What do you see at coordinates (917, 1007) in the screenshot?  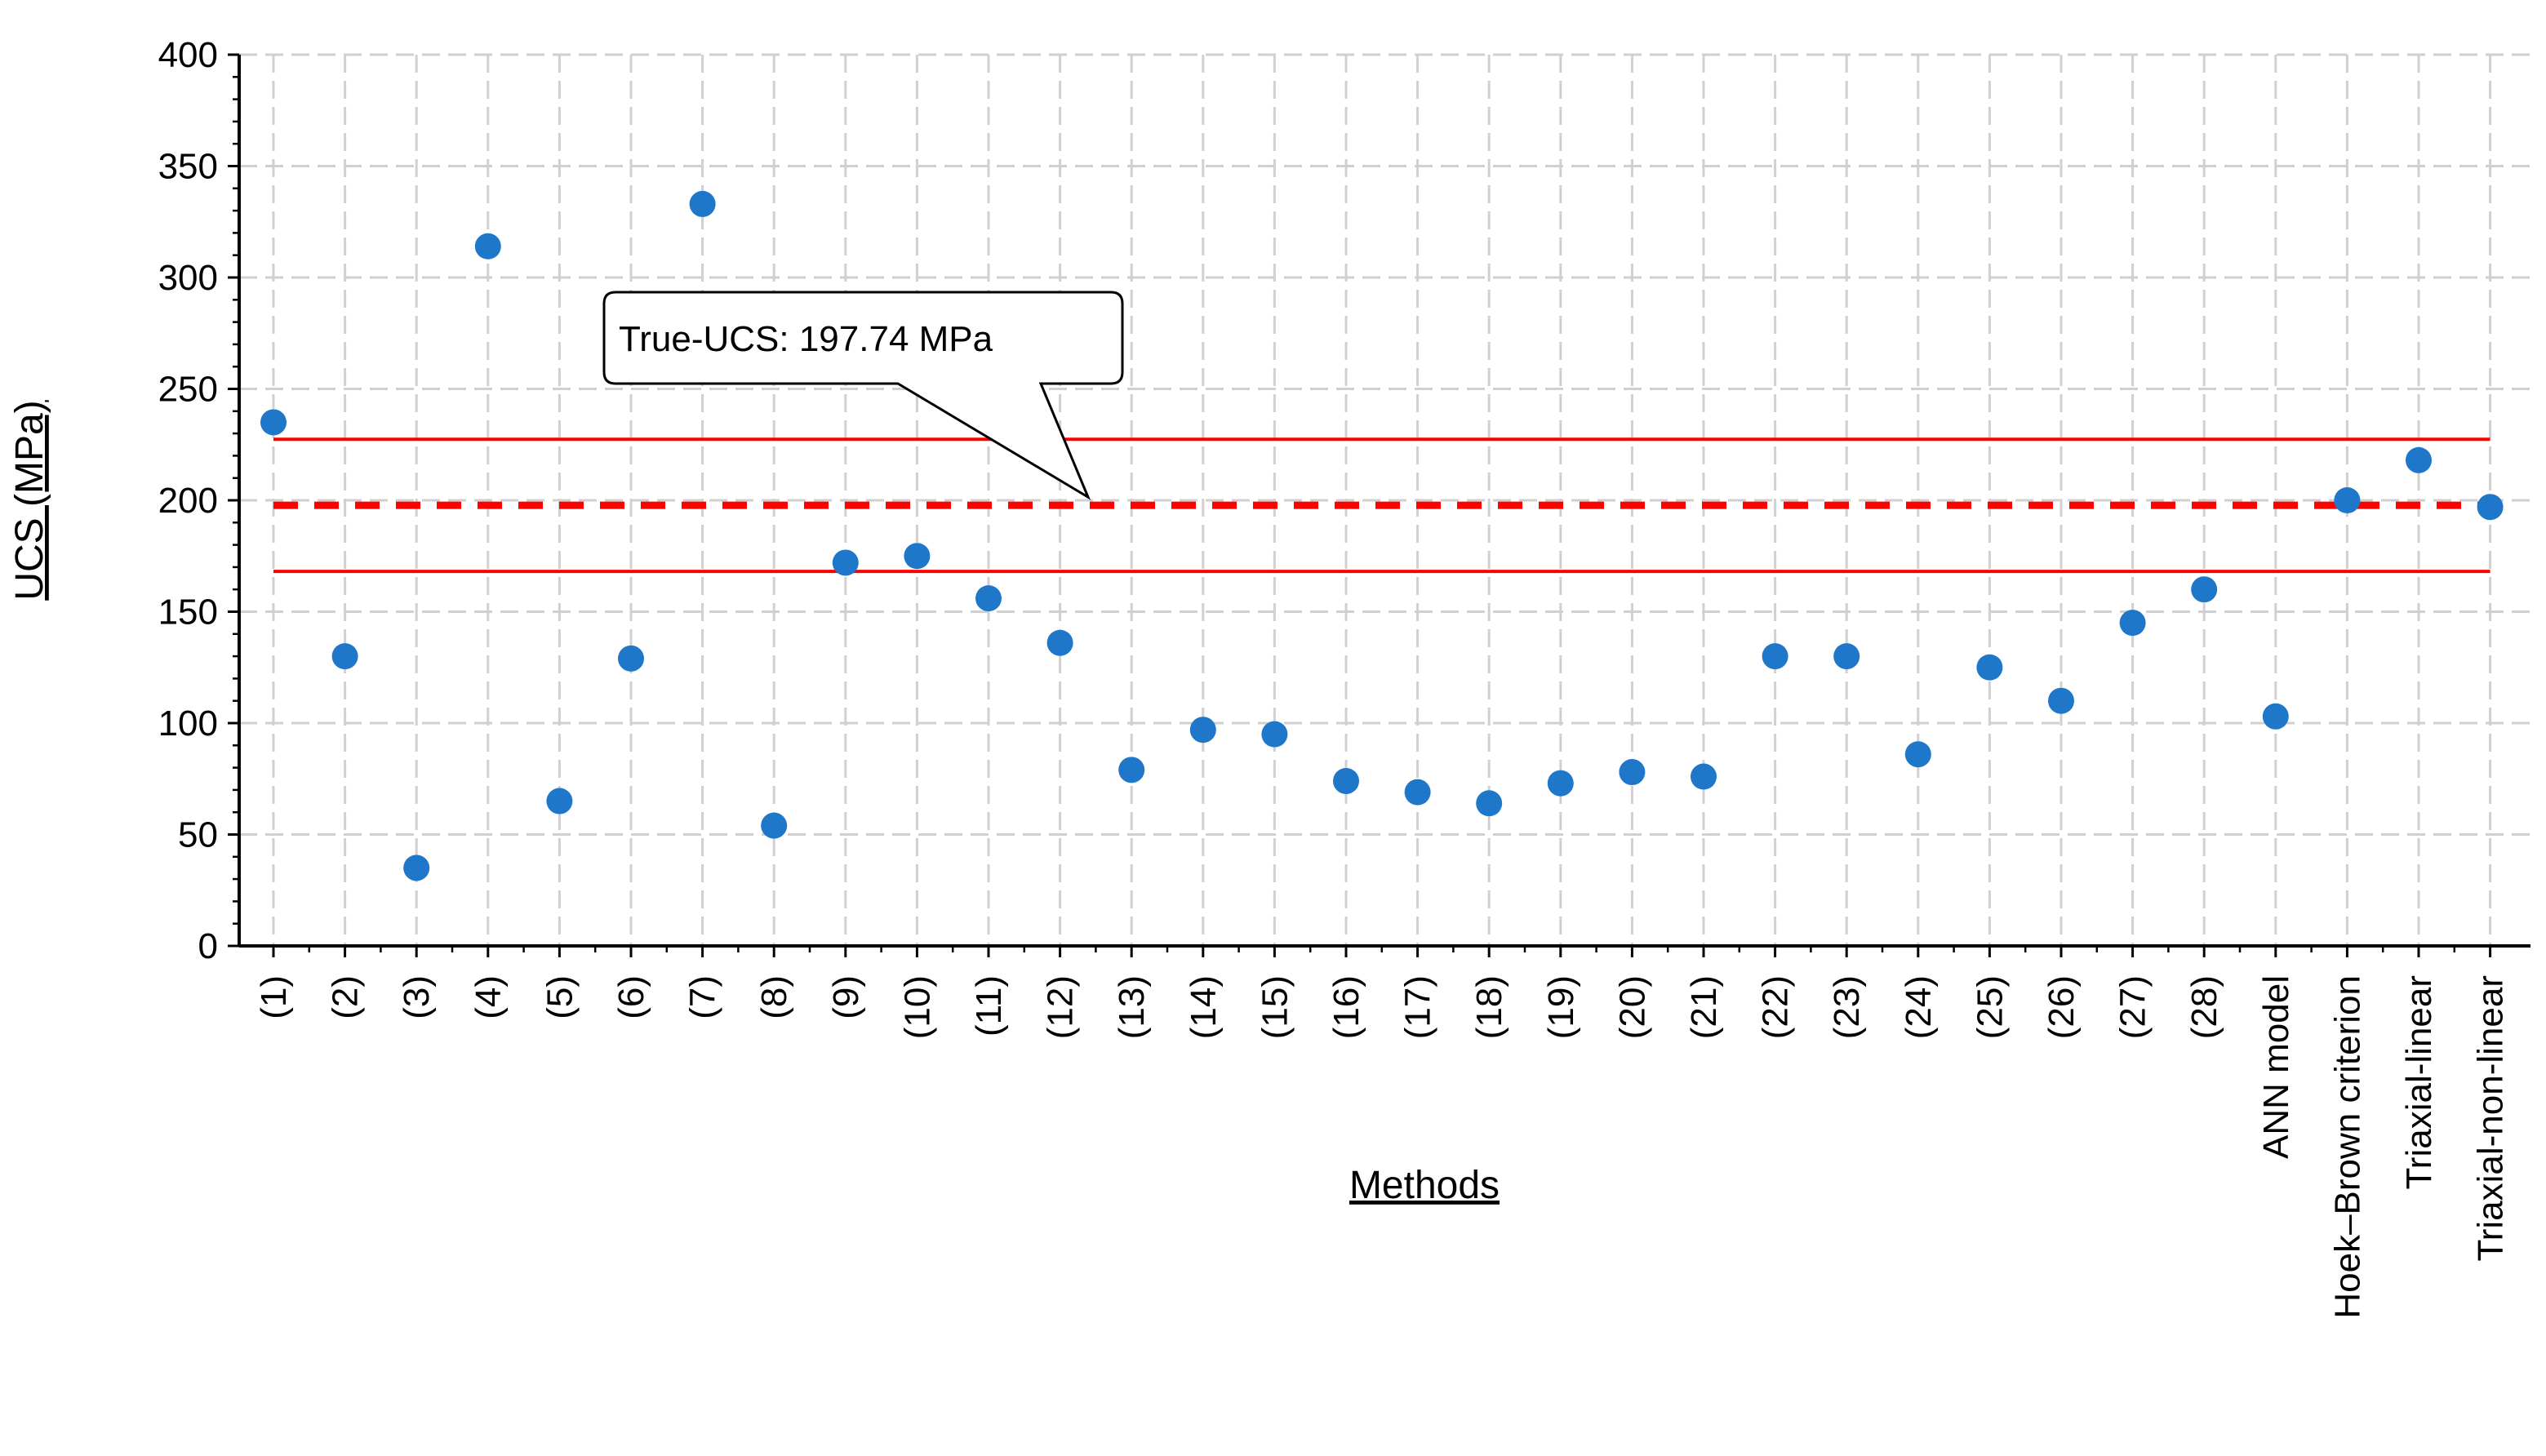 I see `x-category-label: (10)` at bounding box center [917, 1007].